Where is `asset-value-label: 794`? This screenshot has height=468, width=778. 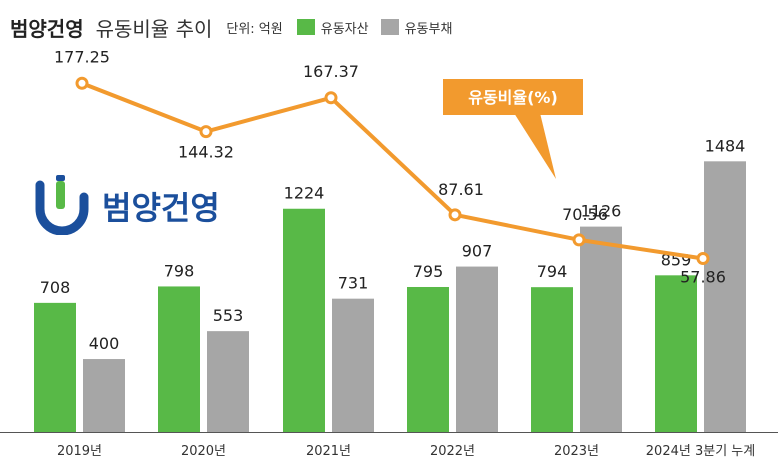
asset-value-label: 794 is located at coordinates (552, 271).